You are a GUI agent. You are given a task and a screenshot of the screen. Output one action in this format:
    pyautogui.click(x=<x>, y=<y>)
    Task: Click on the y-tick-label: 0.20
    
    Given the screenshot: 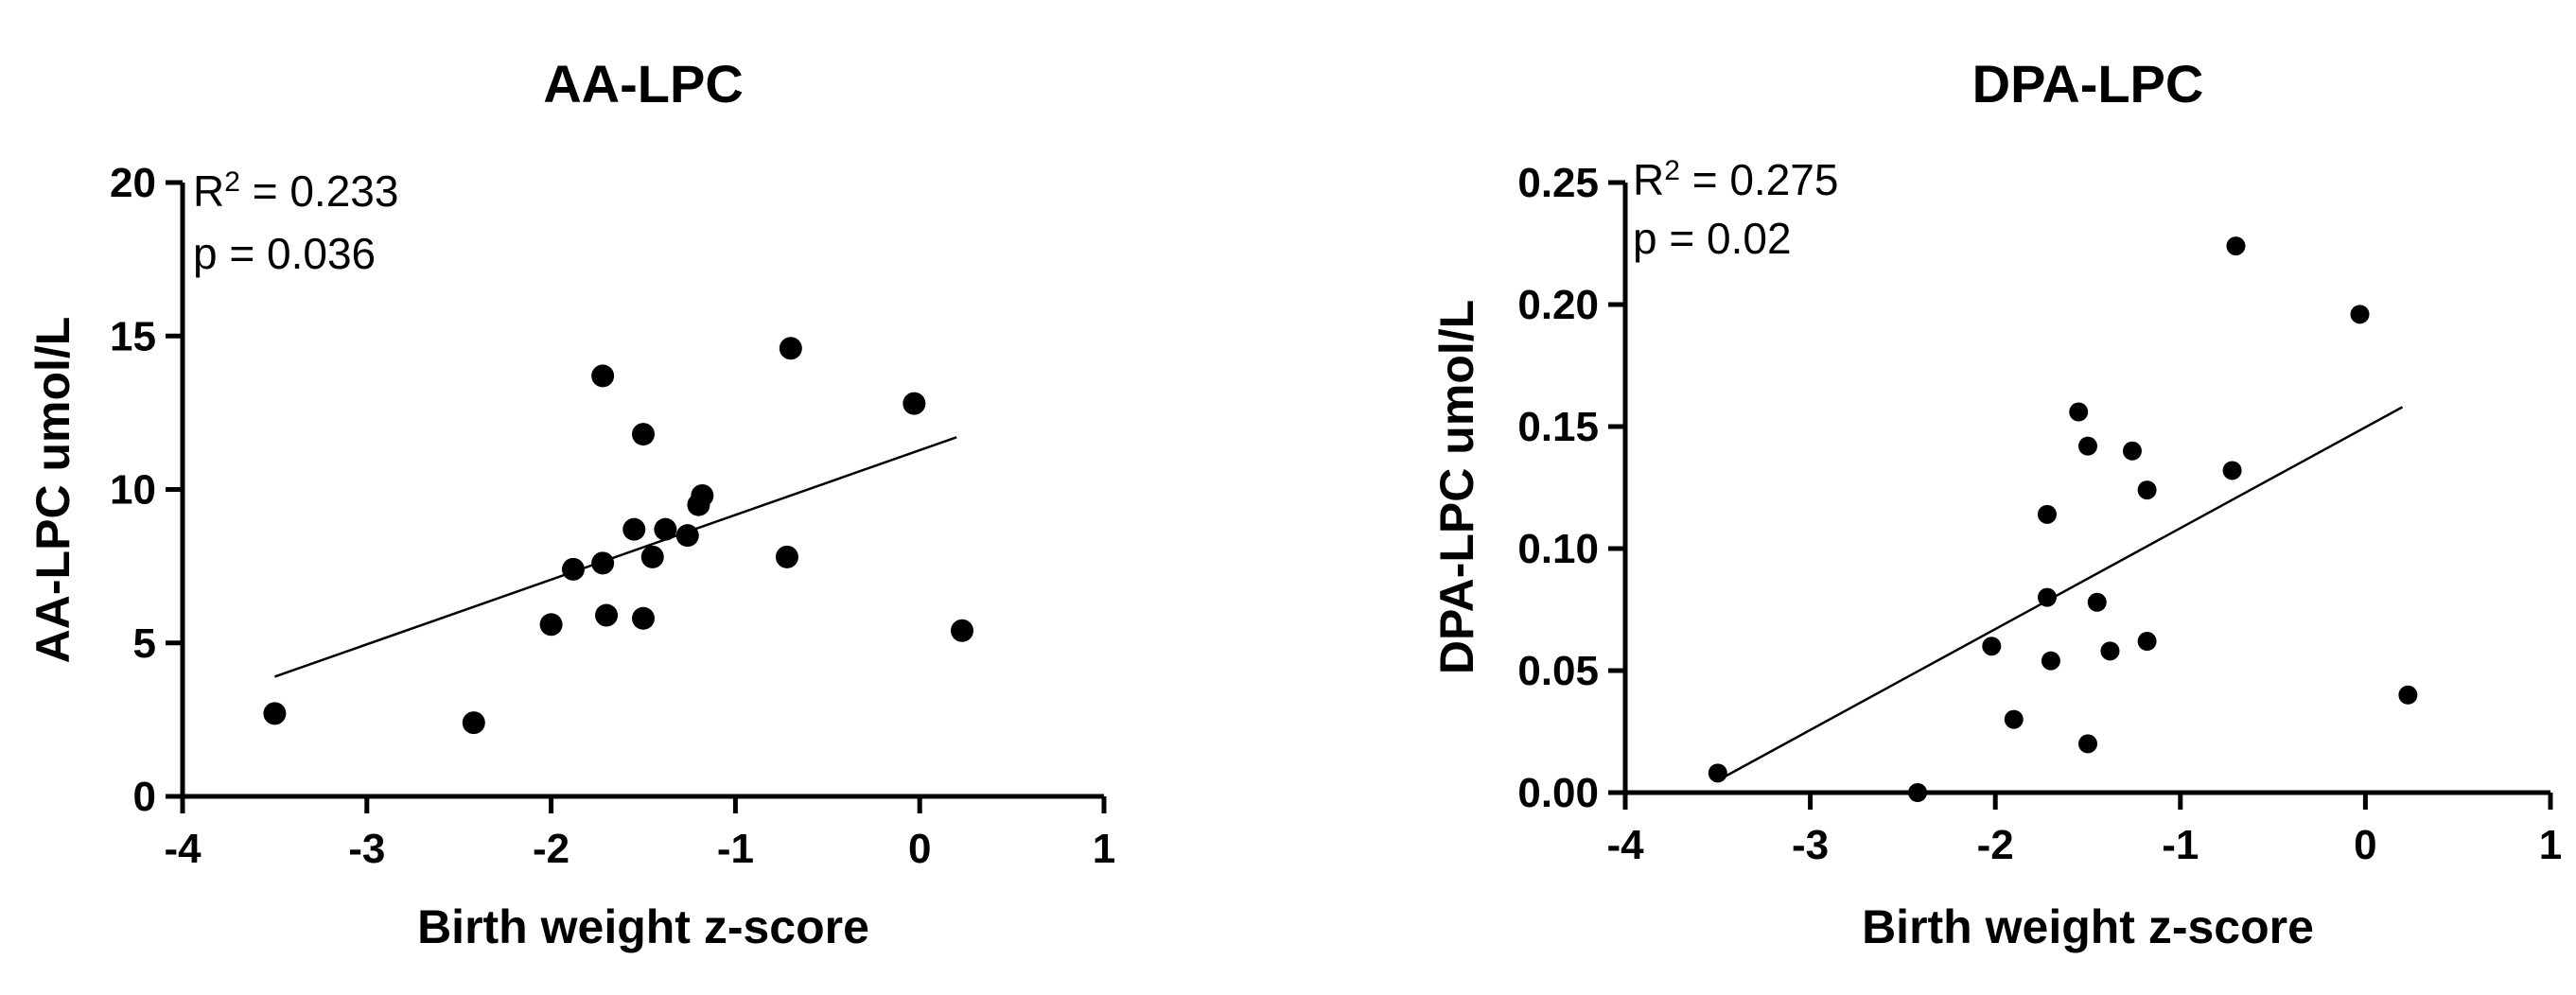 What is the action you would take?
    pyautogui.click(x=1558, y=305)
    